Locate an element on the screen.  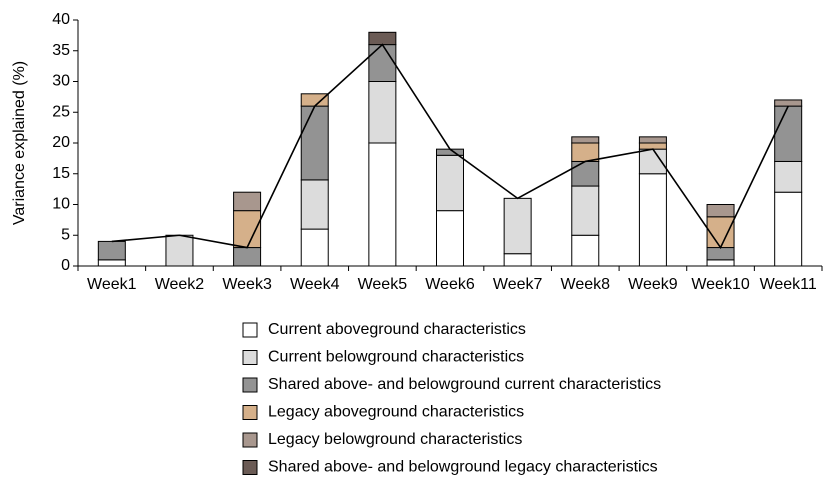
y-tick-label: 0 is located at coordinates (65, 265).